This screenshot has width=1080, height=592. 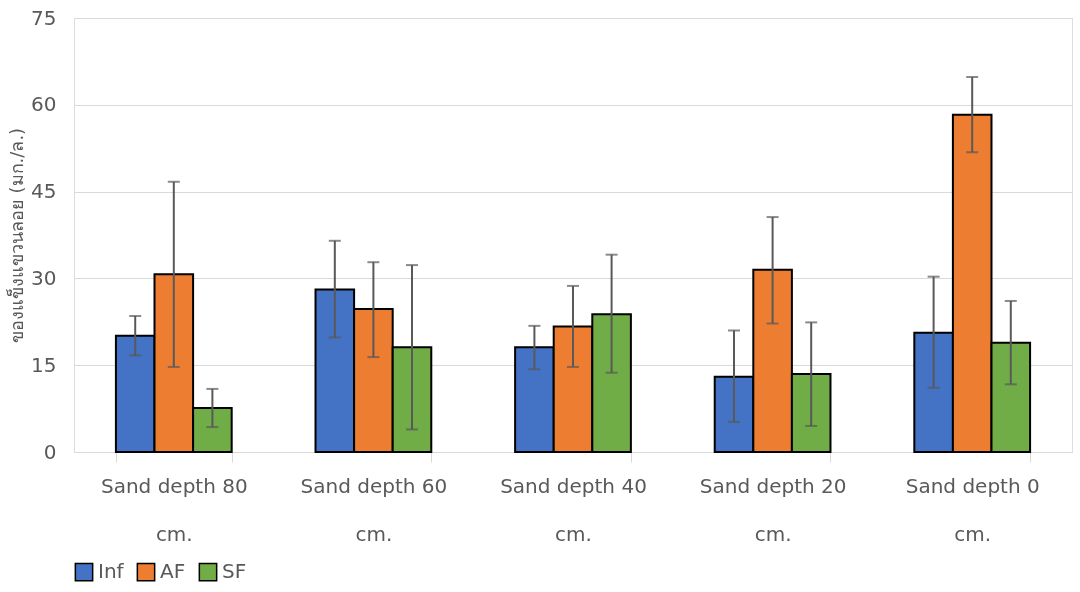 What do you see at coordinates (972, 509) in the screenshot?
I see `category-label: Sand depth 0 cm.` at bounding box center [972, 509].